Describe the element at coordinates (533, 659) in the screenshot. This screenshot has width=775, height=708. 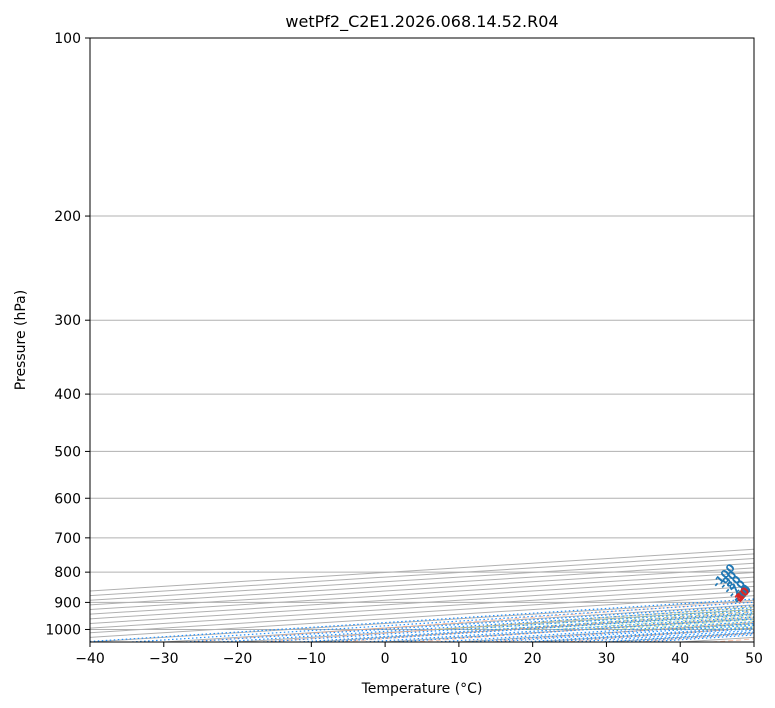
I see `x-tick-label: 20` at that location.